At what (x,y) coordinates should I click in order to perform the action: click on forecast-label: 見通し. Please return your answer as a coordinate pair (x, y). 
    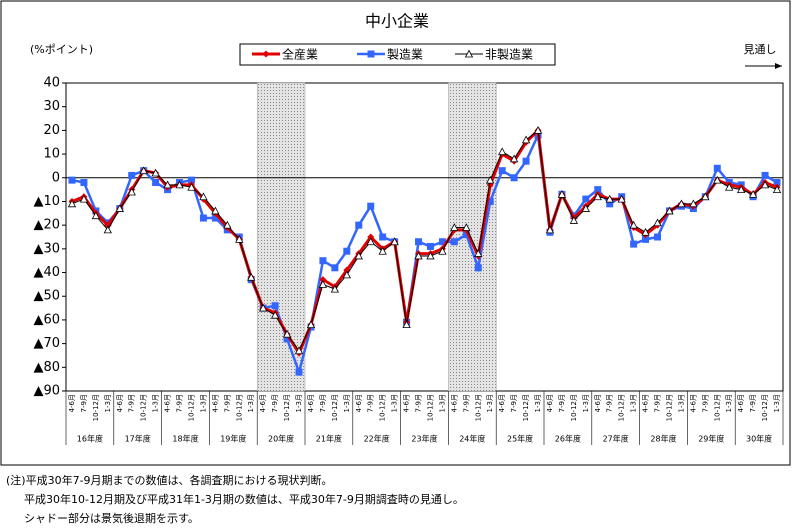
    Looking at the image, I should click on (760, 49).